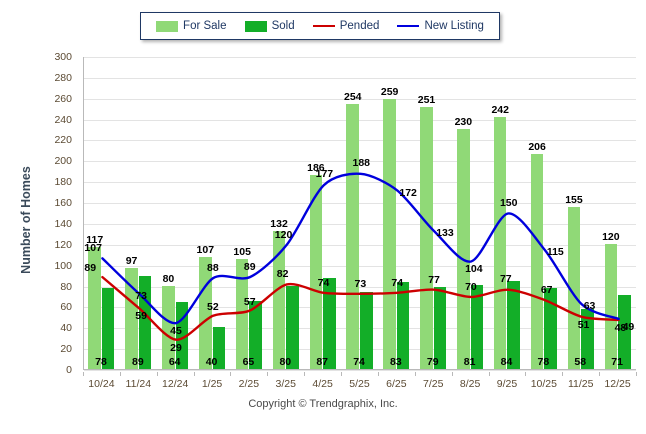 The image size is (646, 434). What do you see at coordinates (63, 57) in the screenshot?
I see `y-axis-tick-label: 300` at bounding box center [63, 57].